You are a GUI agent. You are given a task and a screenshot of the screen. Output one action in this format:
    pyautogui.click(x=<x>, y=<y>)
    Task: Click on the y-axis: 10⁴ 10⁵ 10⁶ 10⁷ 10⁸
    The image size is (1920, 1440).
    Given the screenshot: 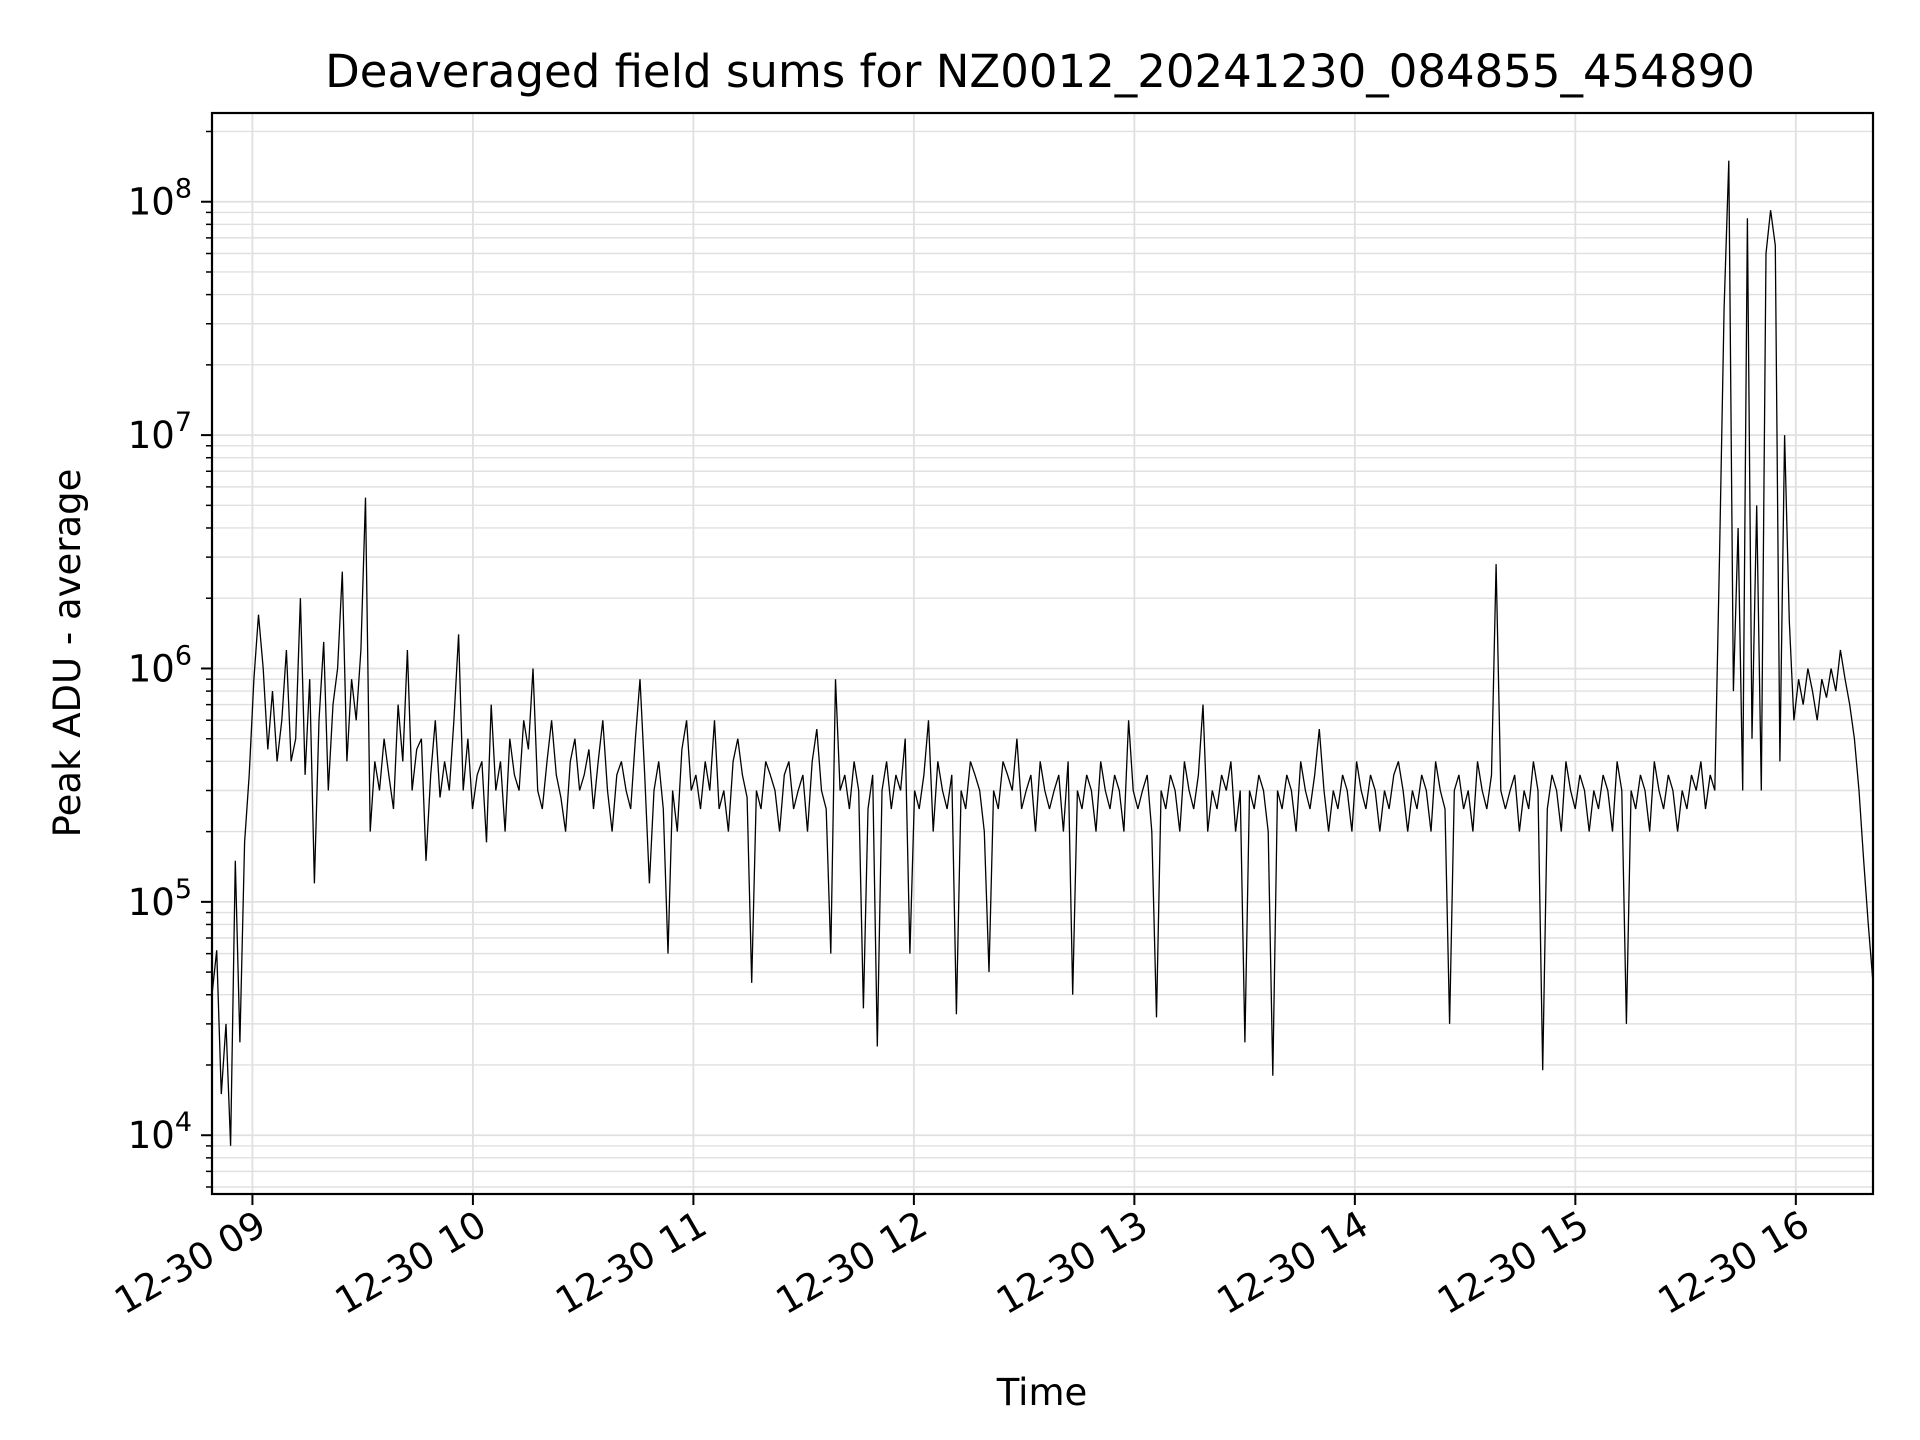 What is the action you would take?
    pyautogui.click(x=170, y=659)
    